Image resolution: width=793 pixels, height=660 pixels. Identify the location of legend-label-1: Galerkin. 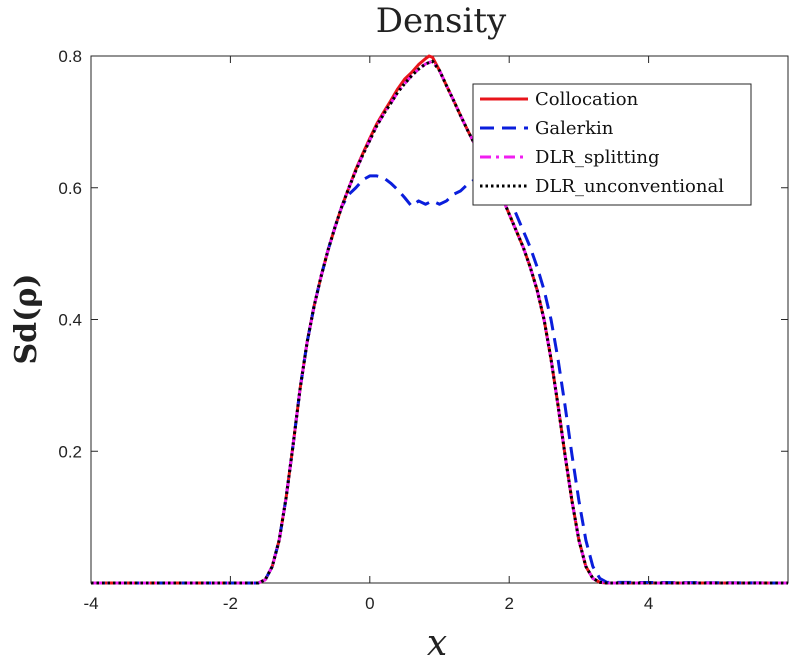
(574, 128).